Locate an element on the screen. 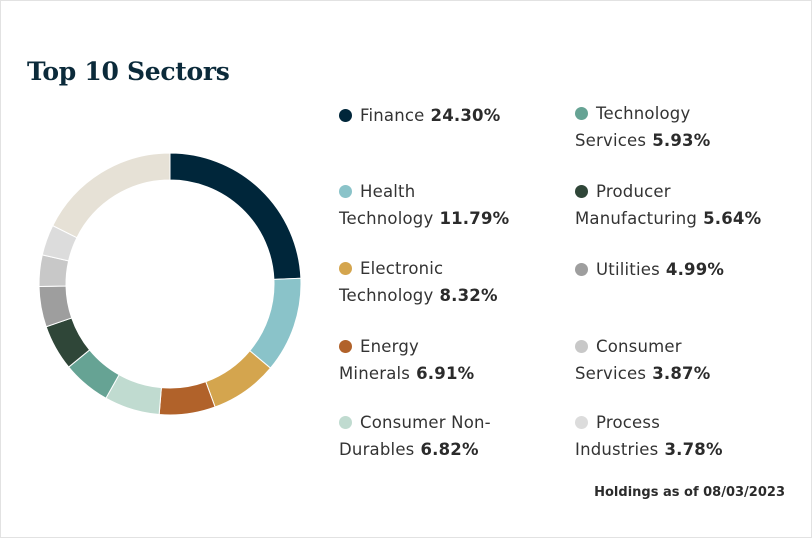  legend-item-consumer-non-durables: Consumer Non-Durables 6.82% is located at coordinates (449, 436).